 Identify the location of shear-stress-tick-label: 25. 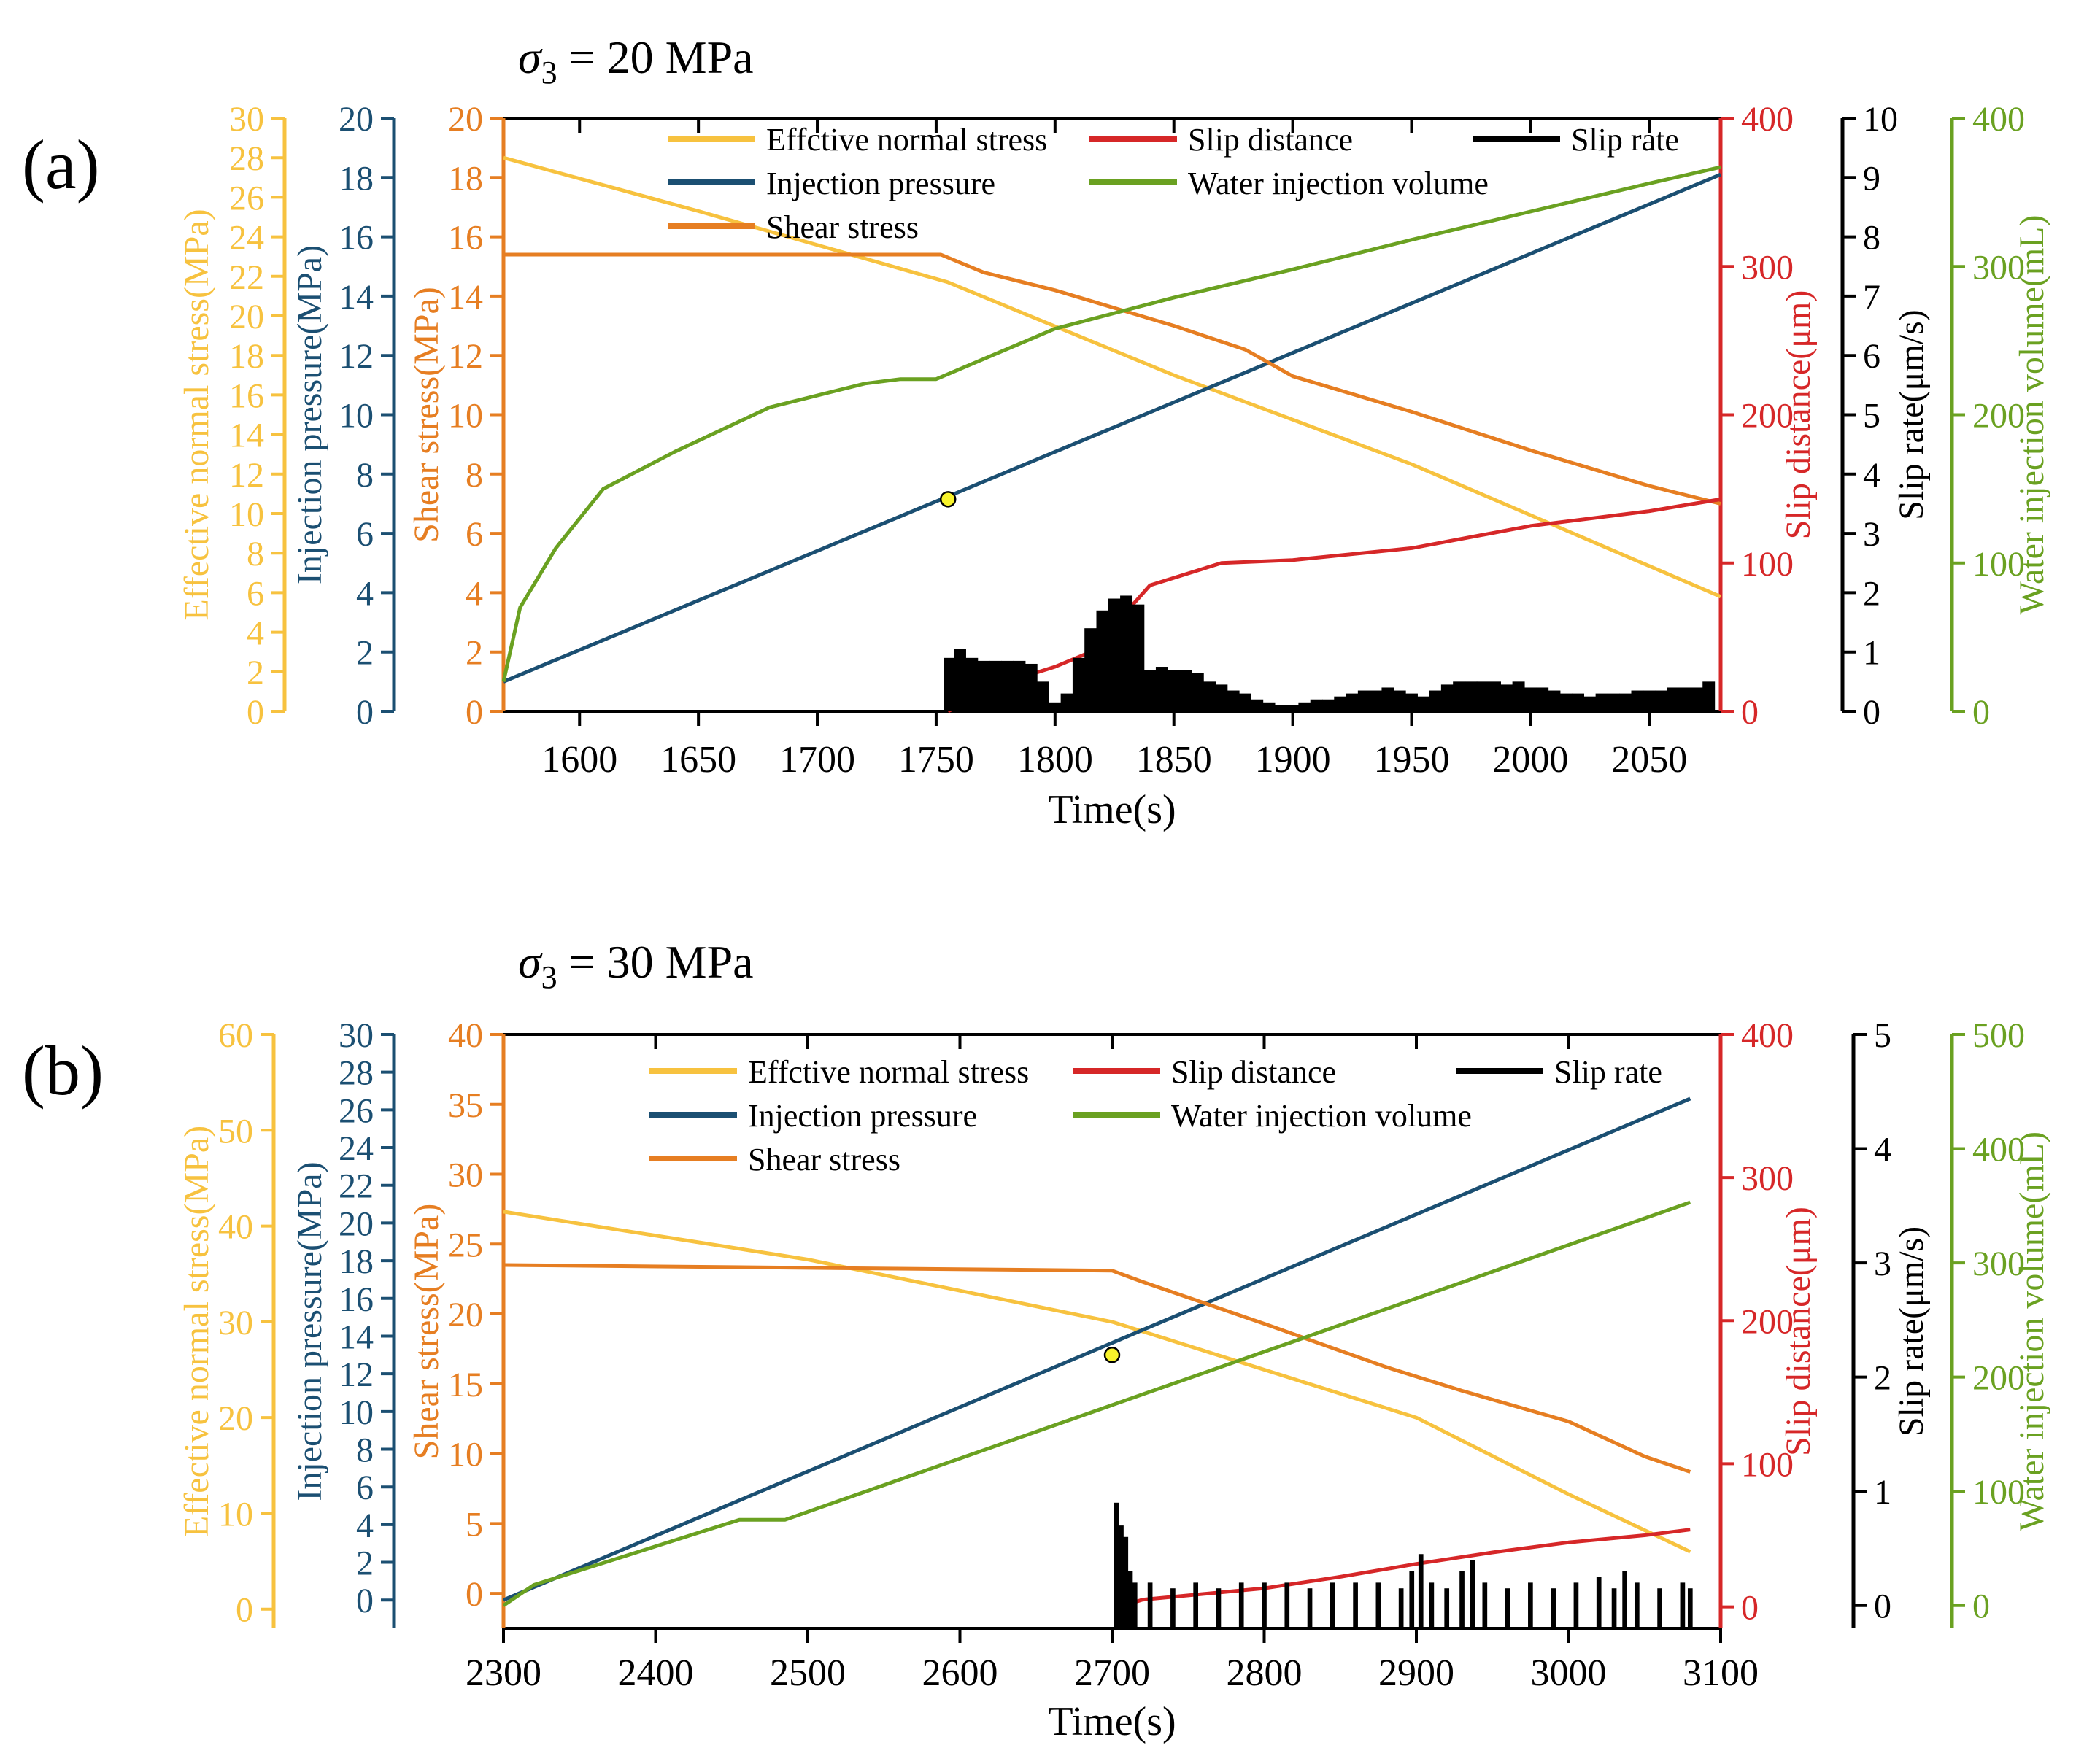
(466, 1245).